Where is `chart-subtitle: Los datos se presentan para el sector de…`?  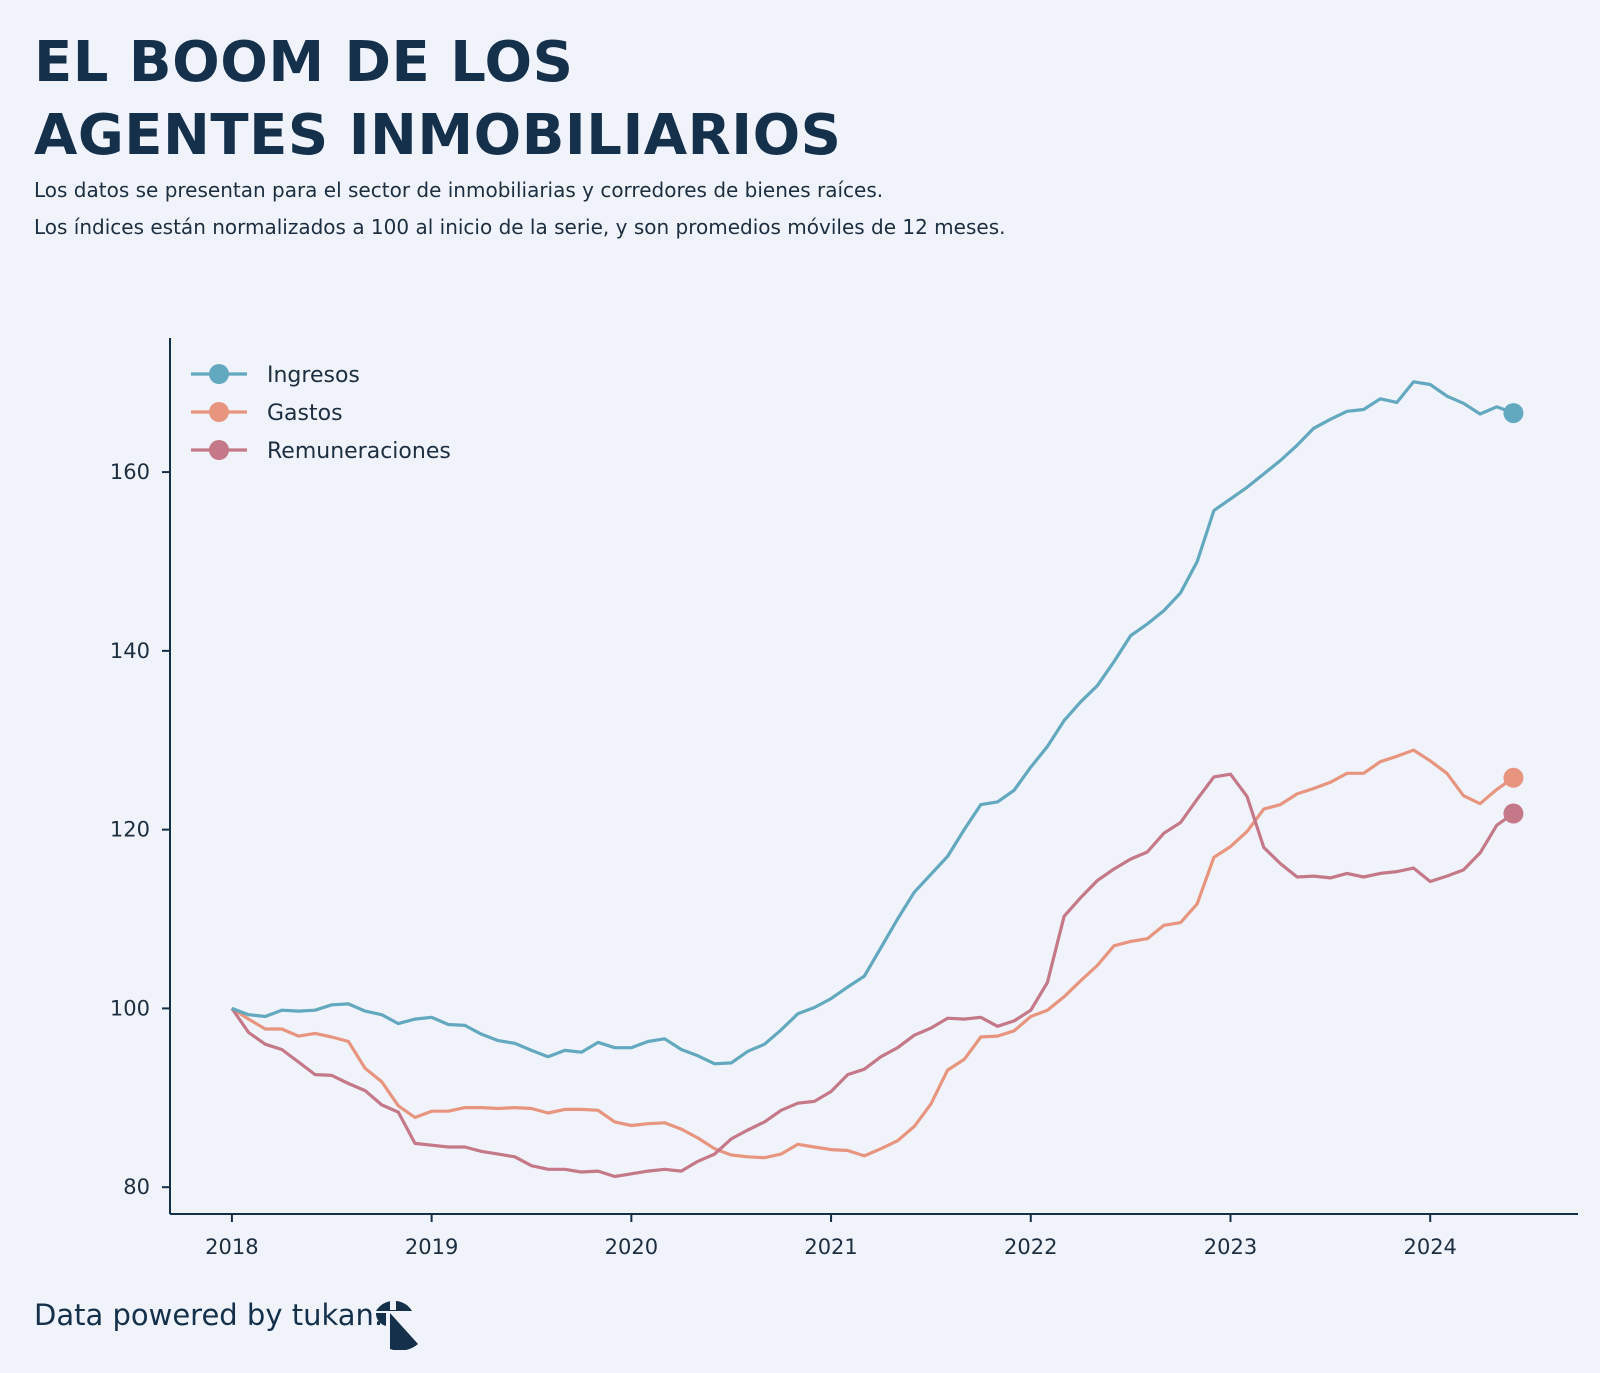
chart-subtitle: Los datos se presentan para el sector de… is located at coordinates (519, 209).